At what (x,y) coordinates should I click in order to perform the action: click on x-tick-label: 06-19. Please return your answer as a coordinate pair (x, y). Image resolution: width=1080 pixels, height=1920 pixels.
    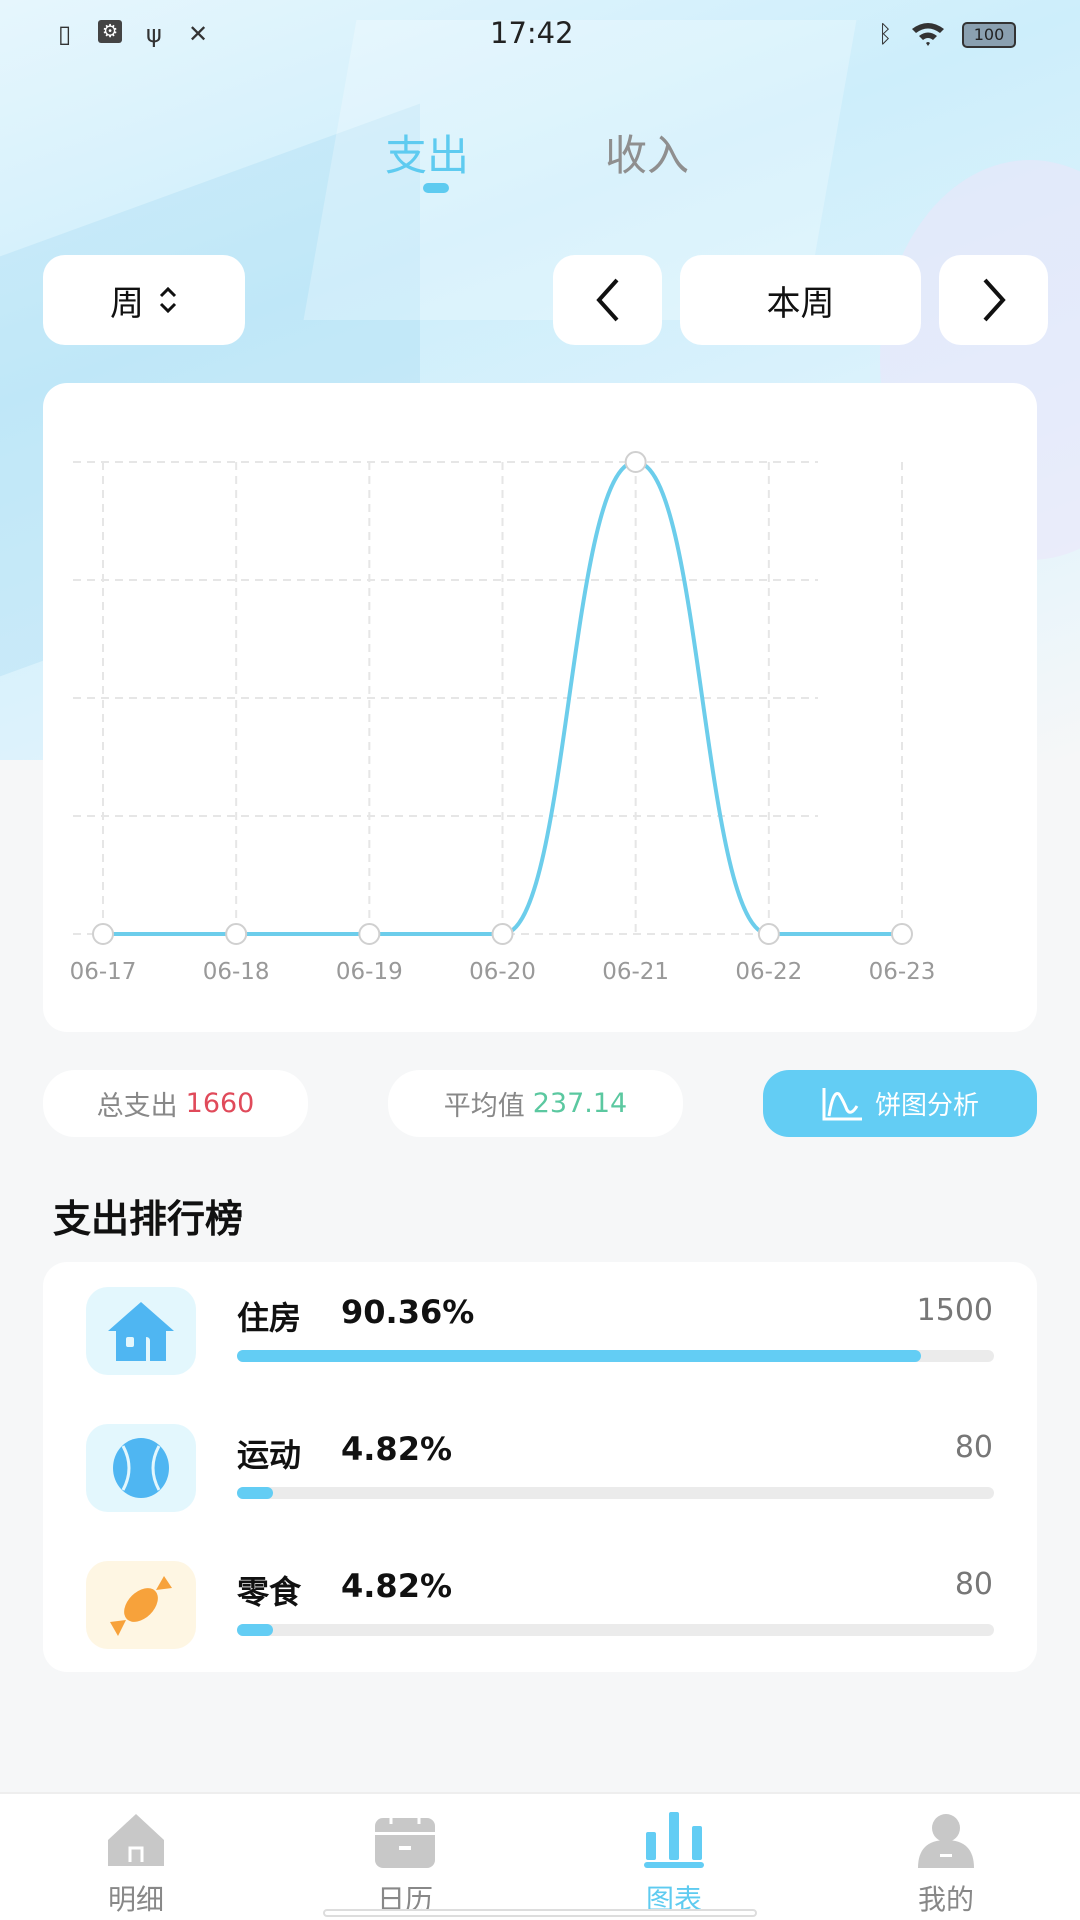
    Looking at the image, I should click on (369, 972).